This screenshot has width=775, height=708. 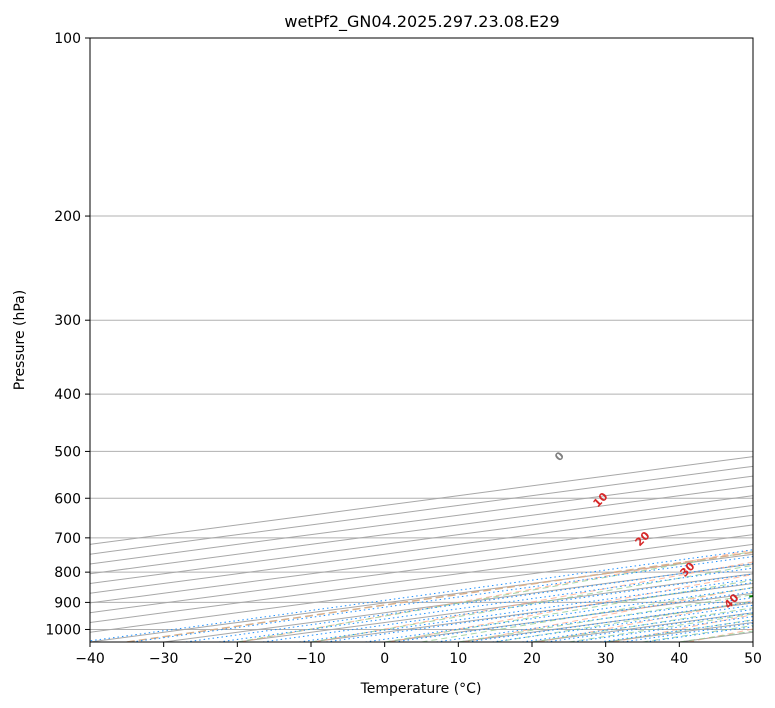 What do you see at coordinates (67, 603) in the screenshot?
I see `y-tick-label: 900` at bounding box center [67, 603].